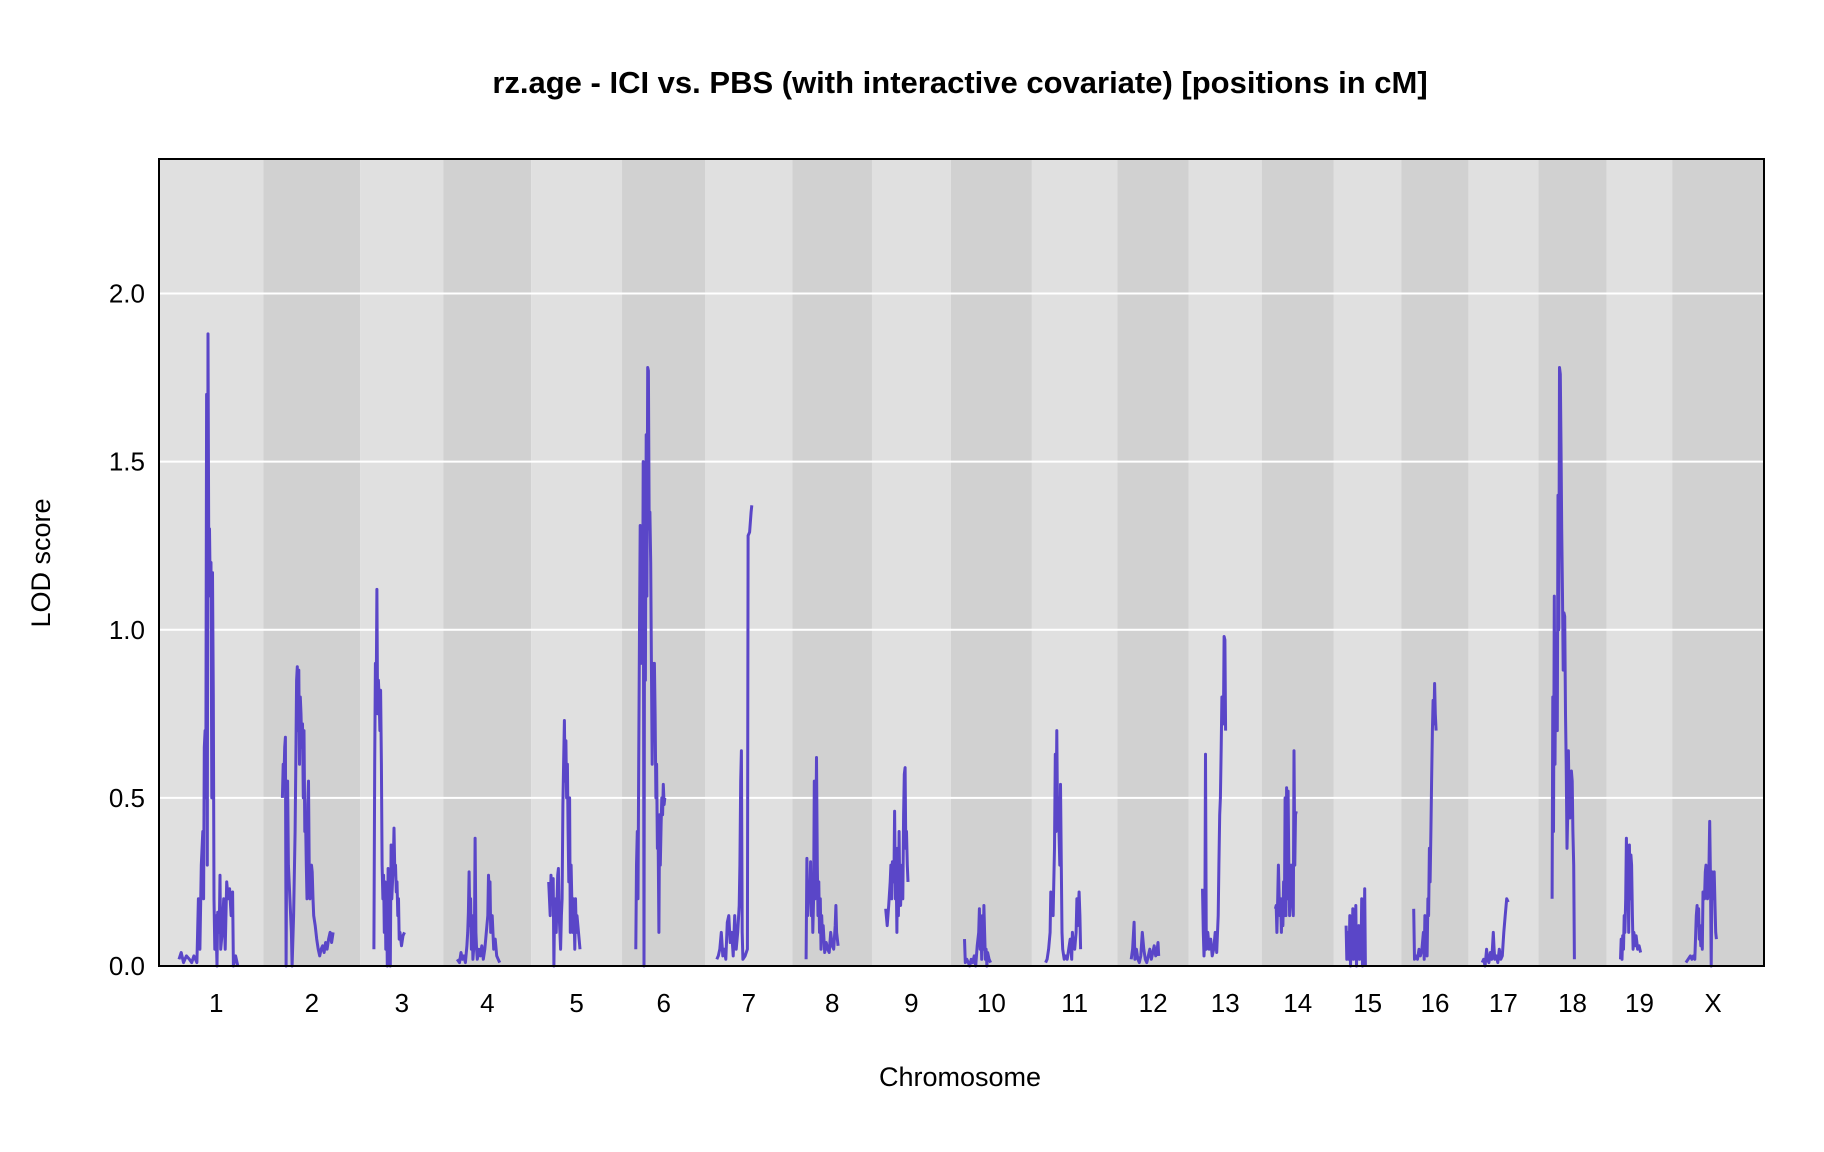 Image resolution: width=1824 pixels, height=1152 pixels. What do you see at coordinates (576, 1003) in the screenshot?
I see `x-tick-label-chr-5: 5` at bounding box center [576, 1003].